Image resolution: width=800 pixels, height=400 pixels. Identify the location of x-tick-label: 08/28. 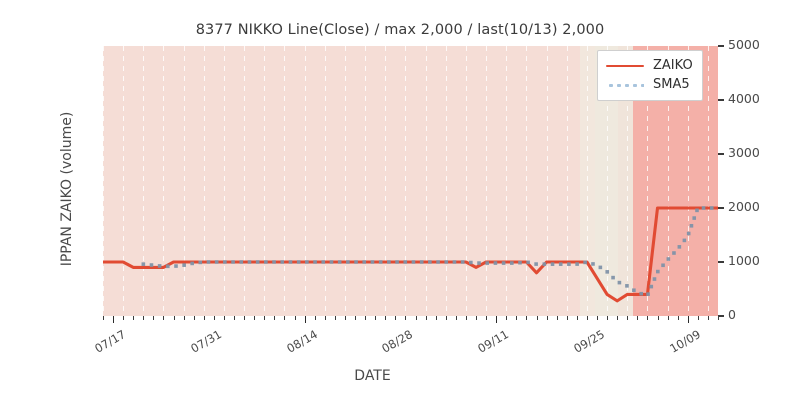
(397, 341).